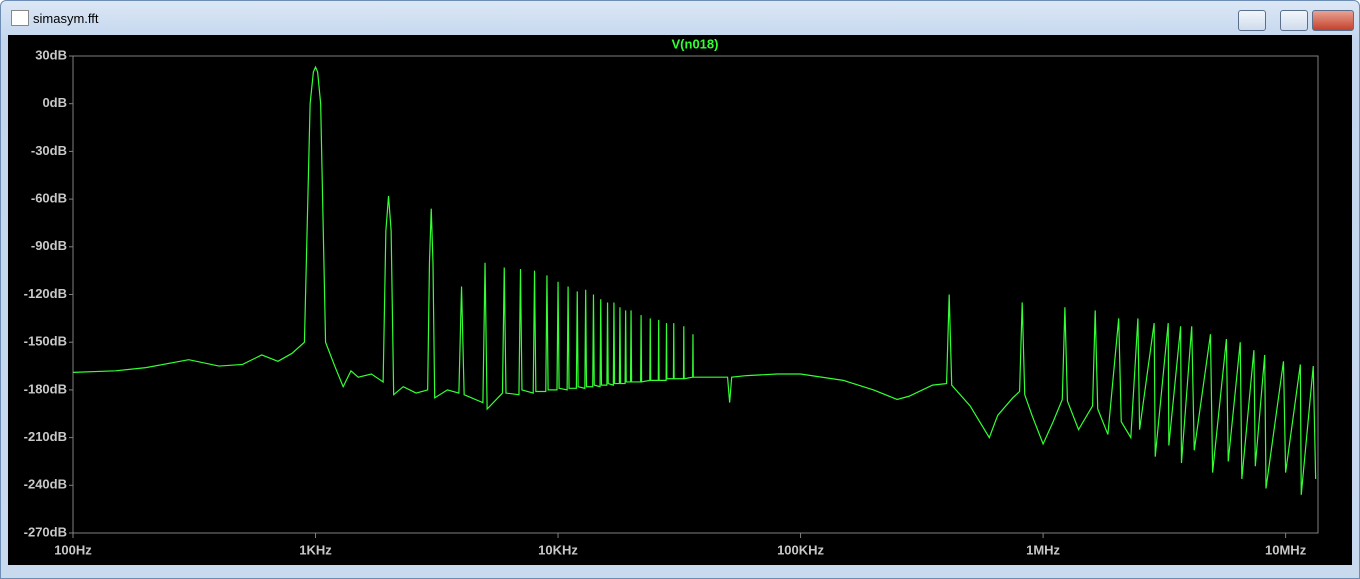 The width and height of the screenshot is (1360, 579). I want to click on y-tick-label: -270dB, so click(45, 531).